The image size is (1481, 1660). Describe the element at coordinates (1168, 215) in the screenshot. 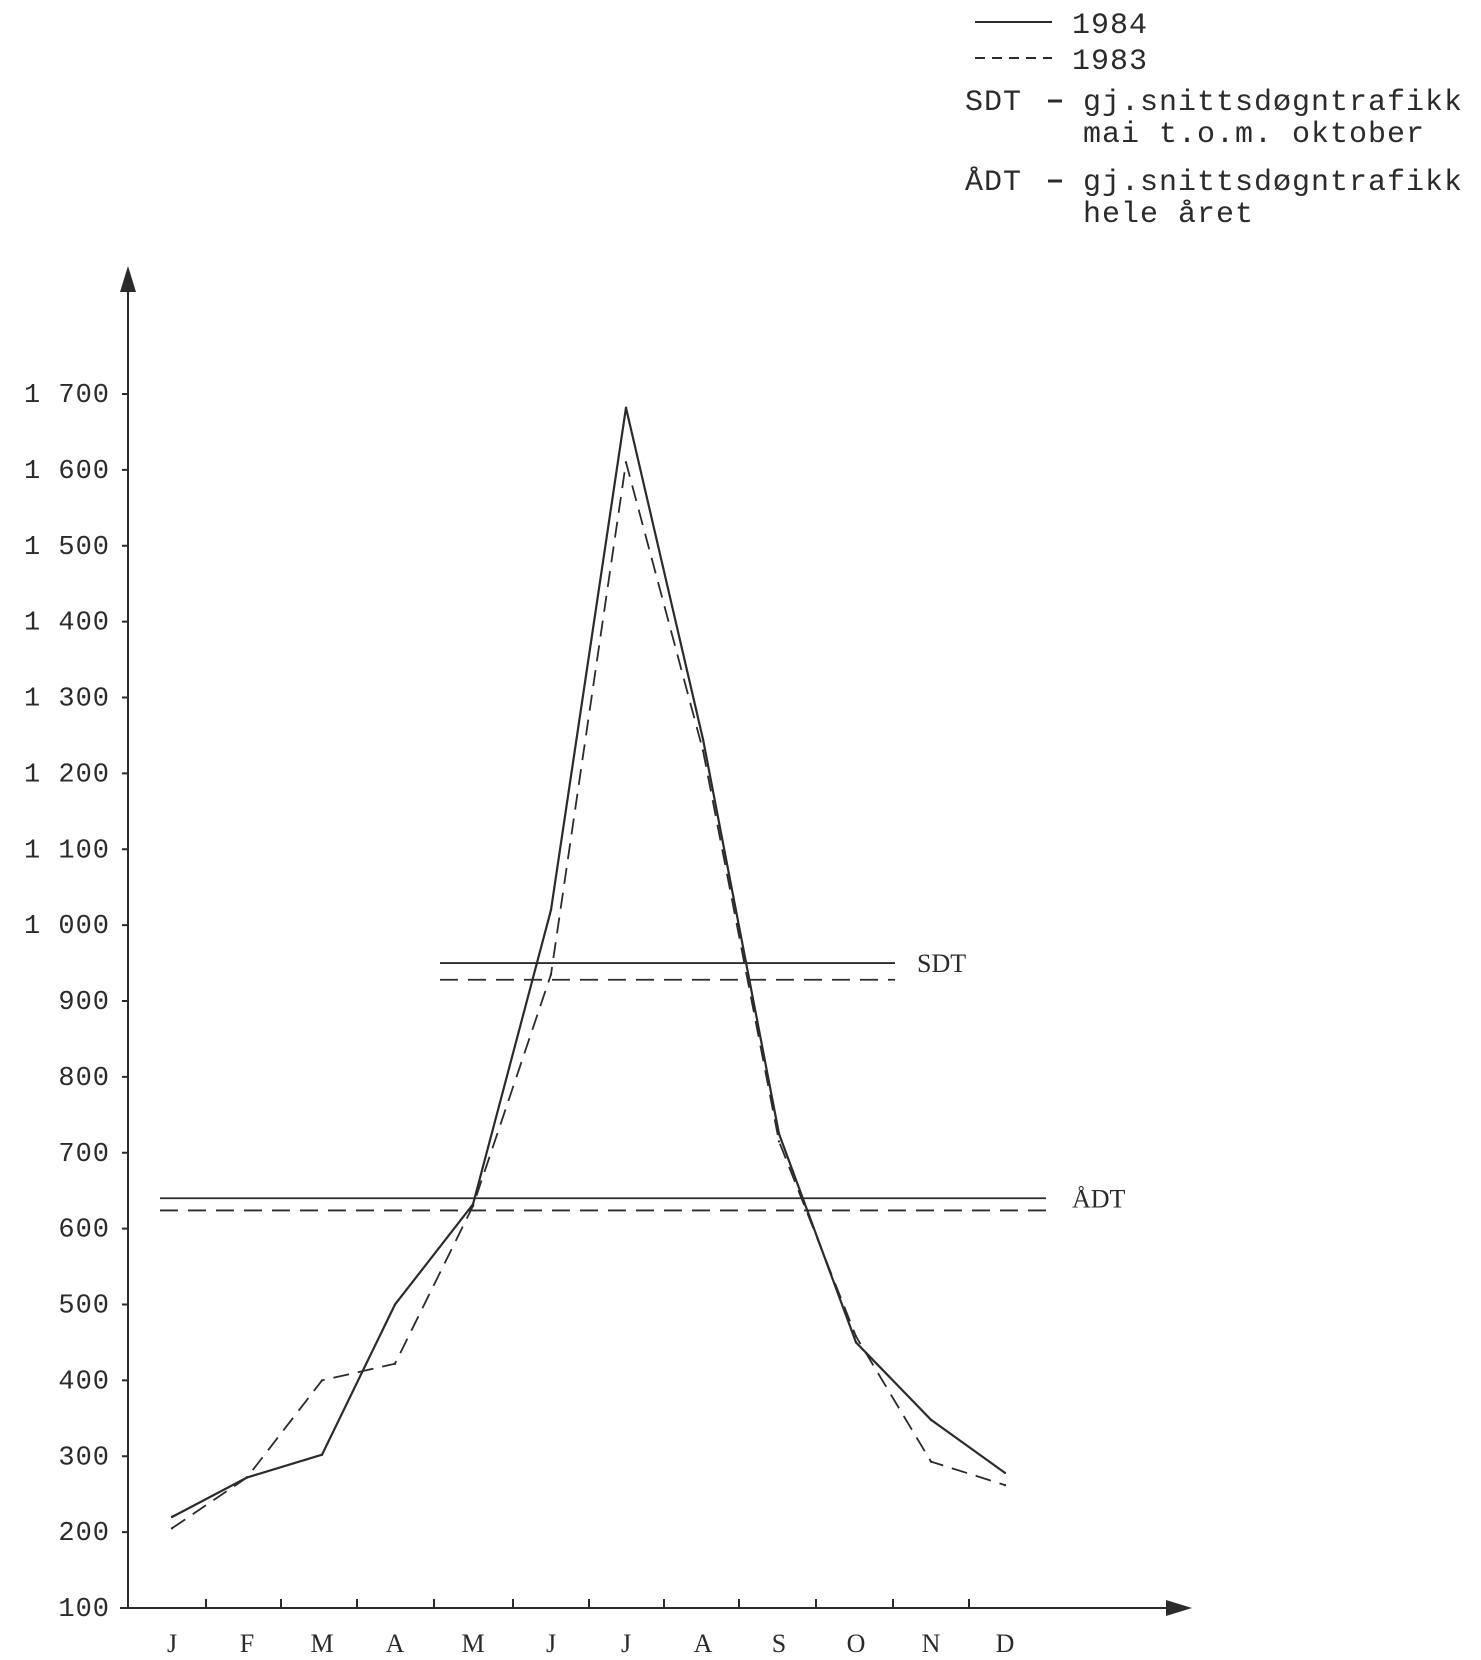

I see `legend-note-line2: hele året` at that location.